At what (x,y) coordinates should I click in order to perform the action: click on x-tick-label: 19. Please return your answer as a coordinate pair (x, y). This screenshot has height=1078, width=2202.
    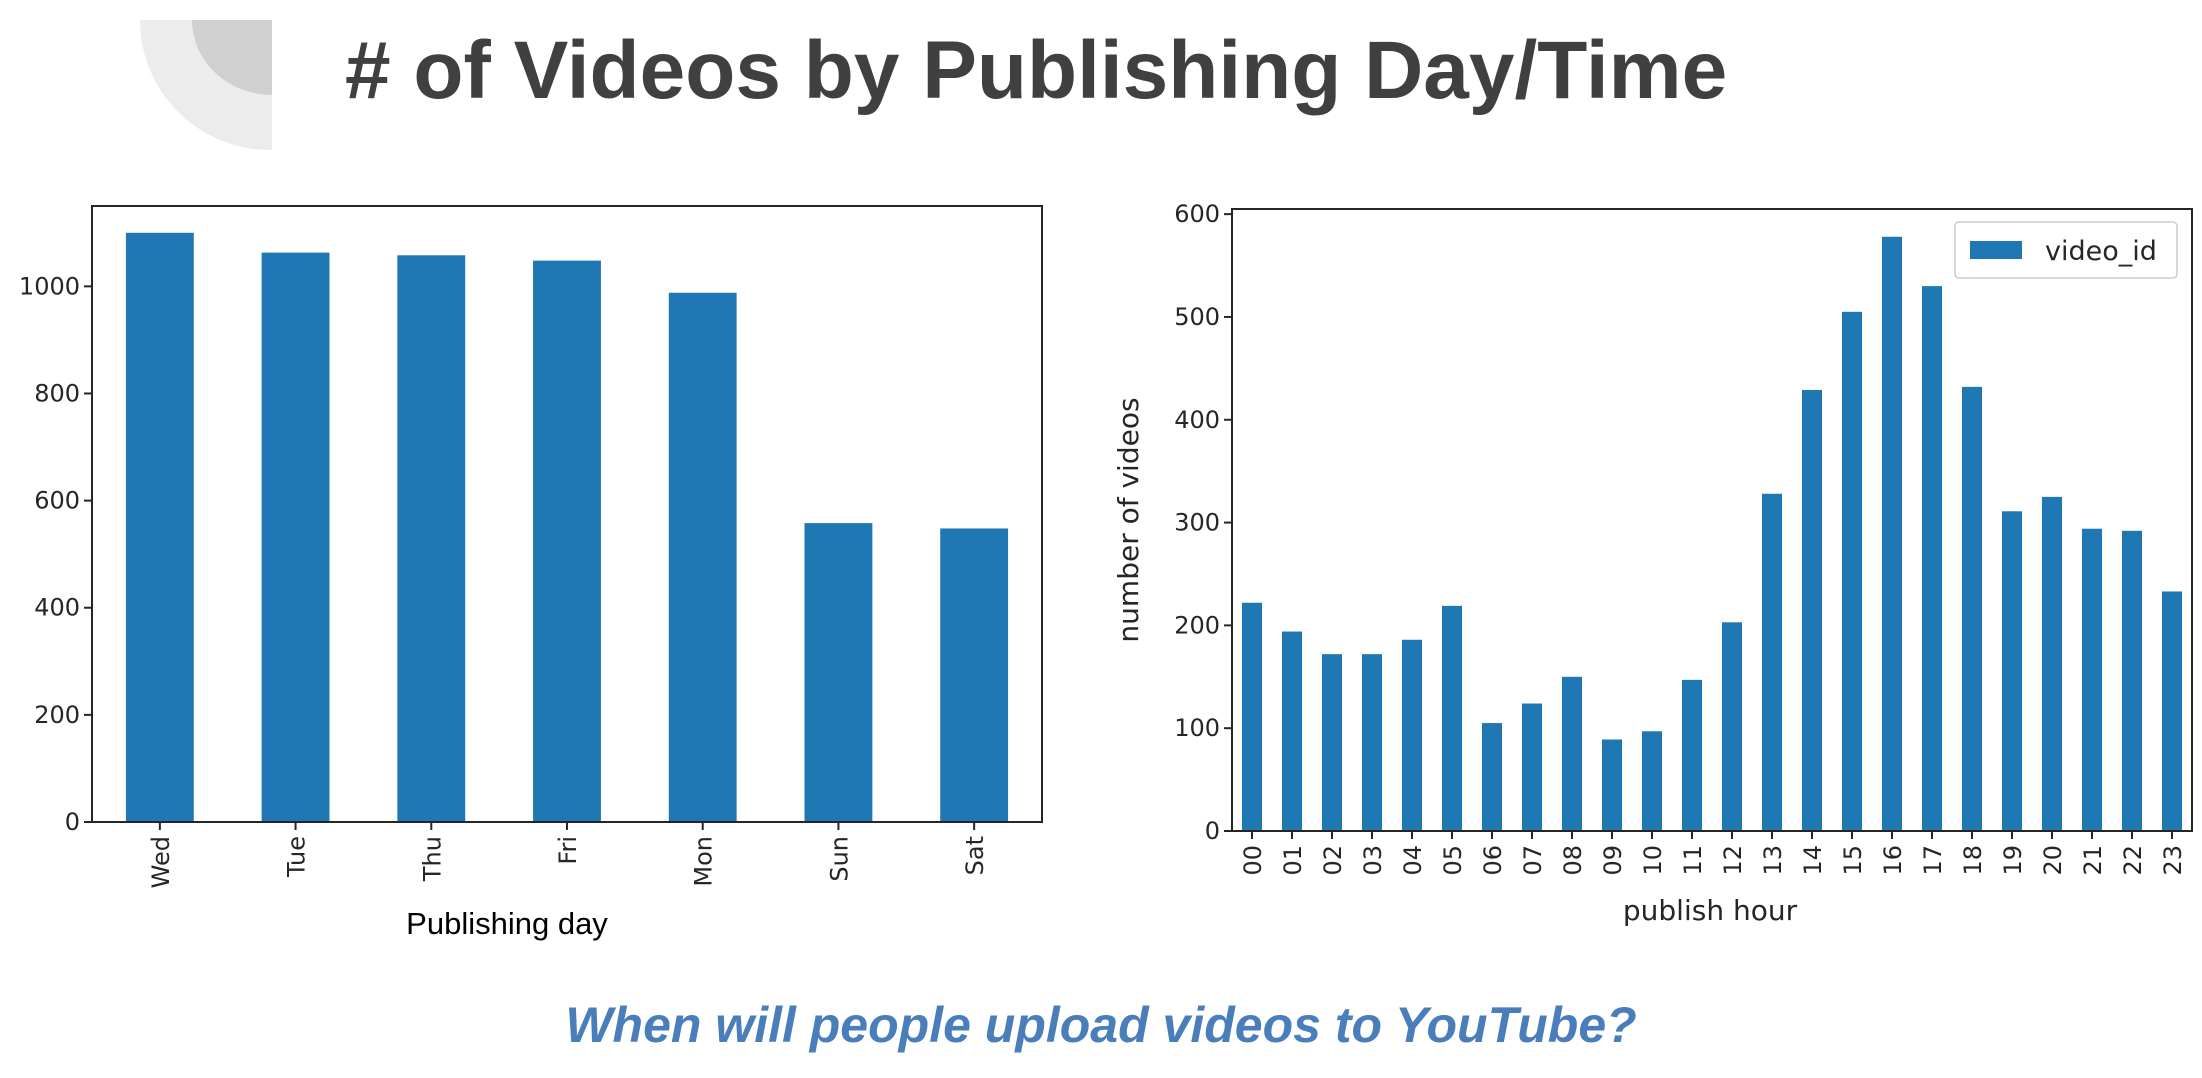
    Looking at the image, I should click on (2013, 860).